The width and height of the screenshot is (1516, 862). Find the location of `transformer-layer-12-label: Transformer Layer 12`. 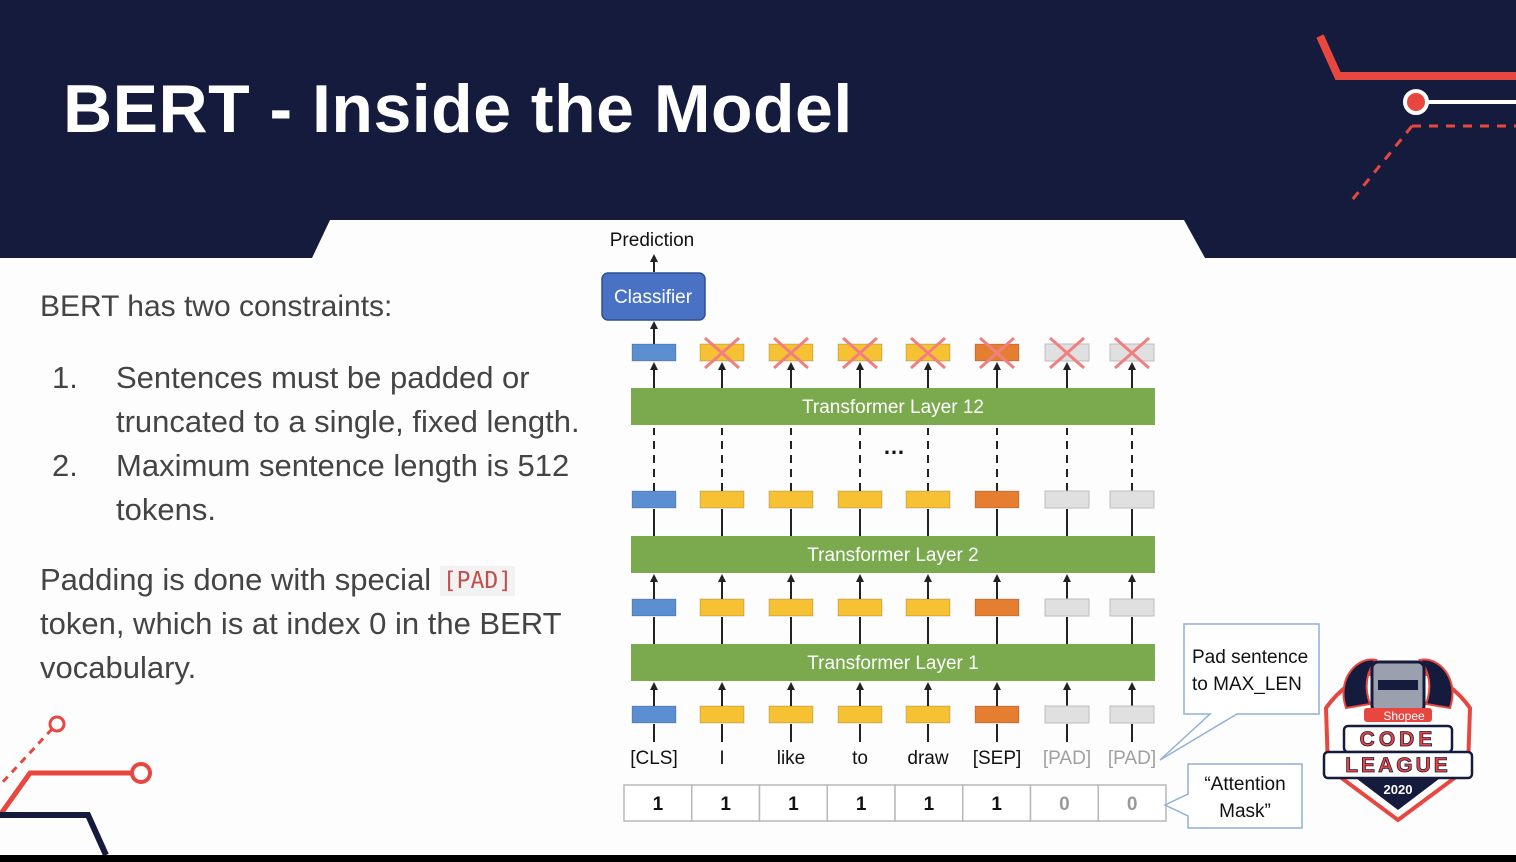

transformer-layer-12-label: Transformer Layer 12 is located at coordinates (893, 407).